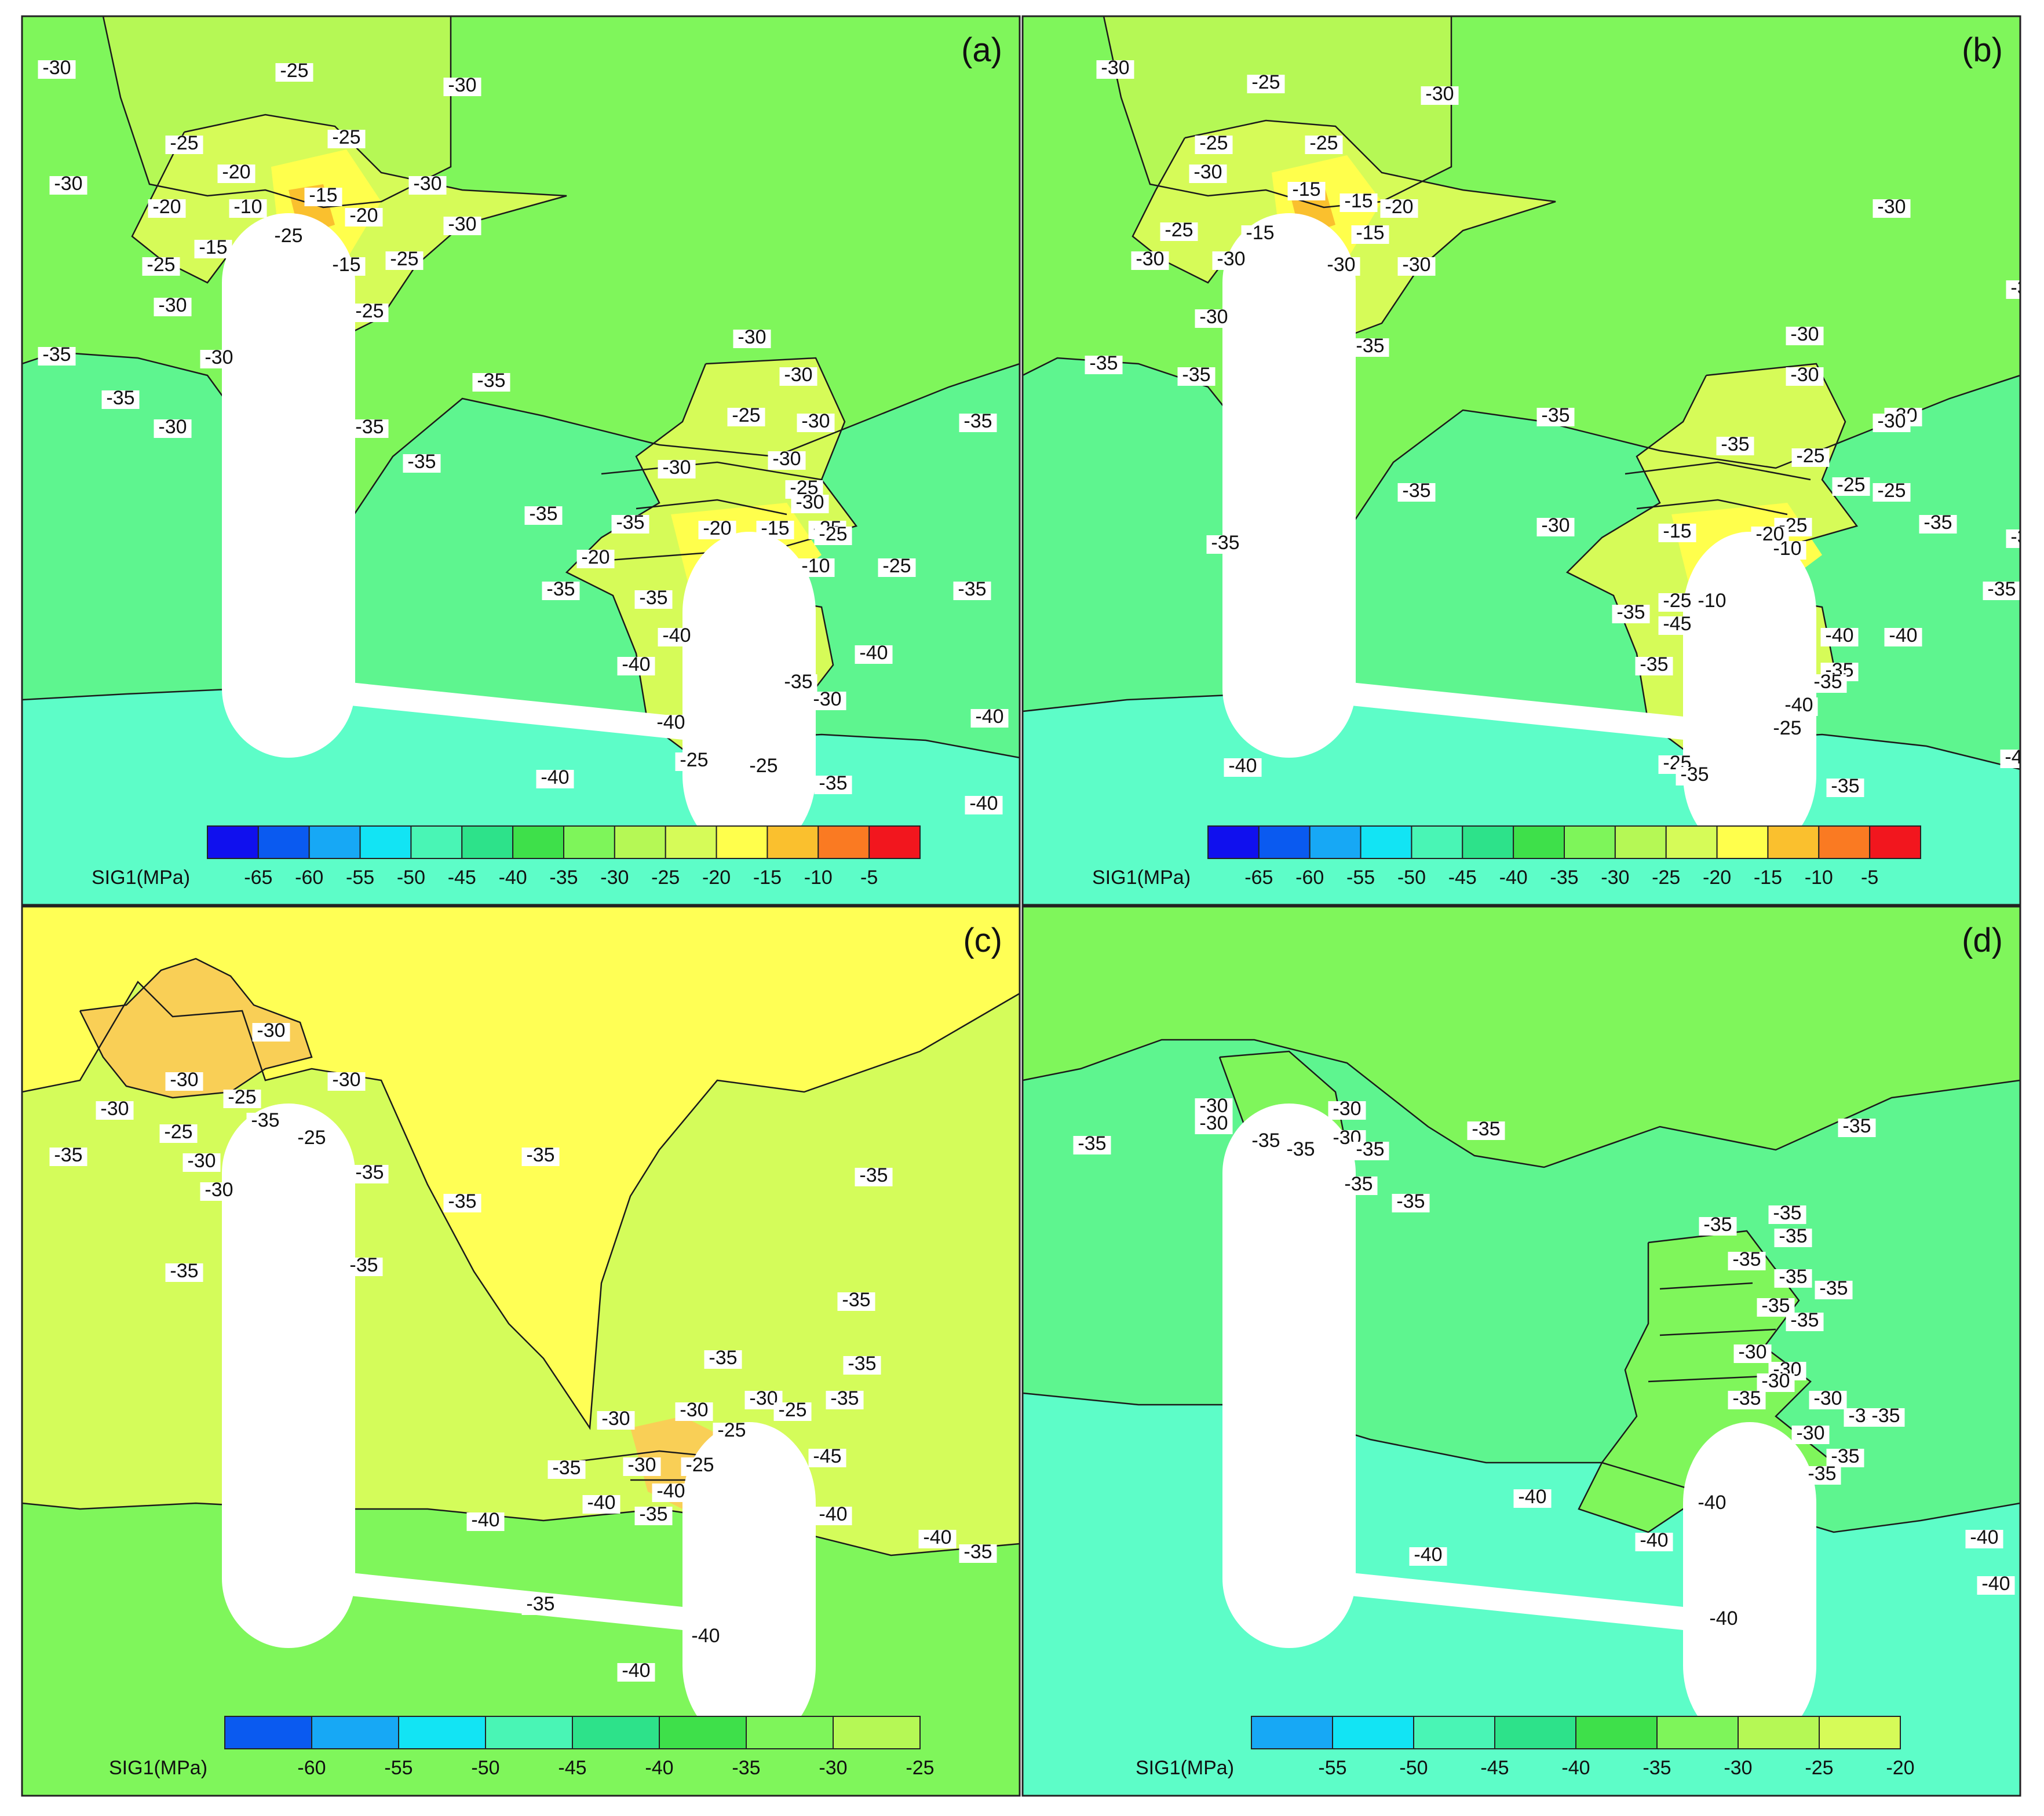  I want to click on colorbar-tick: -50, so click(411, 878).